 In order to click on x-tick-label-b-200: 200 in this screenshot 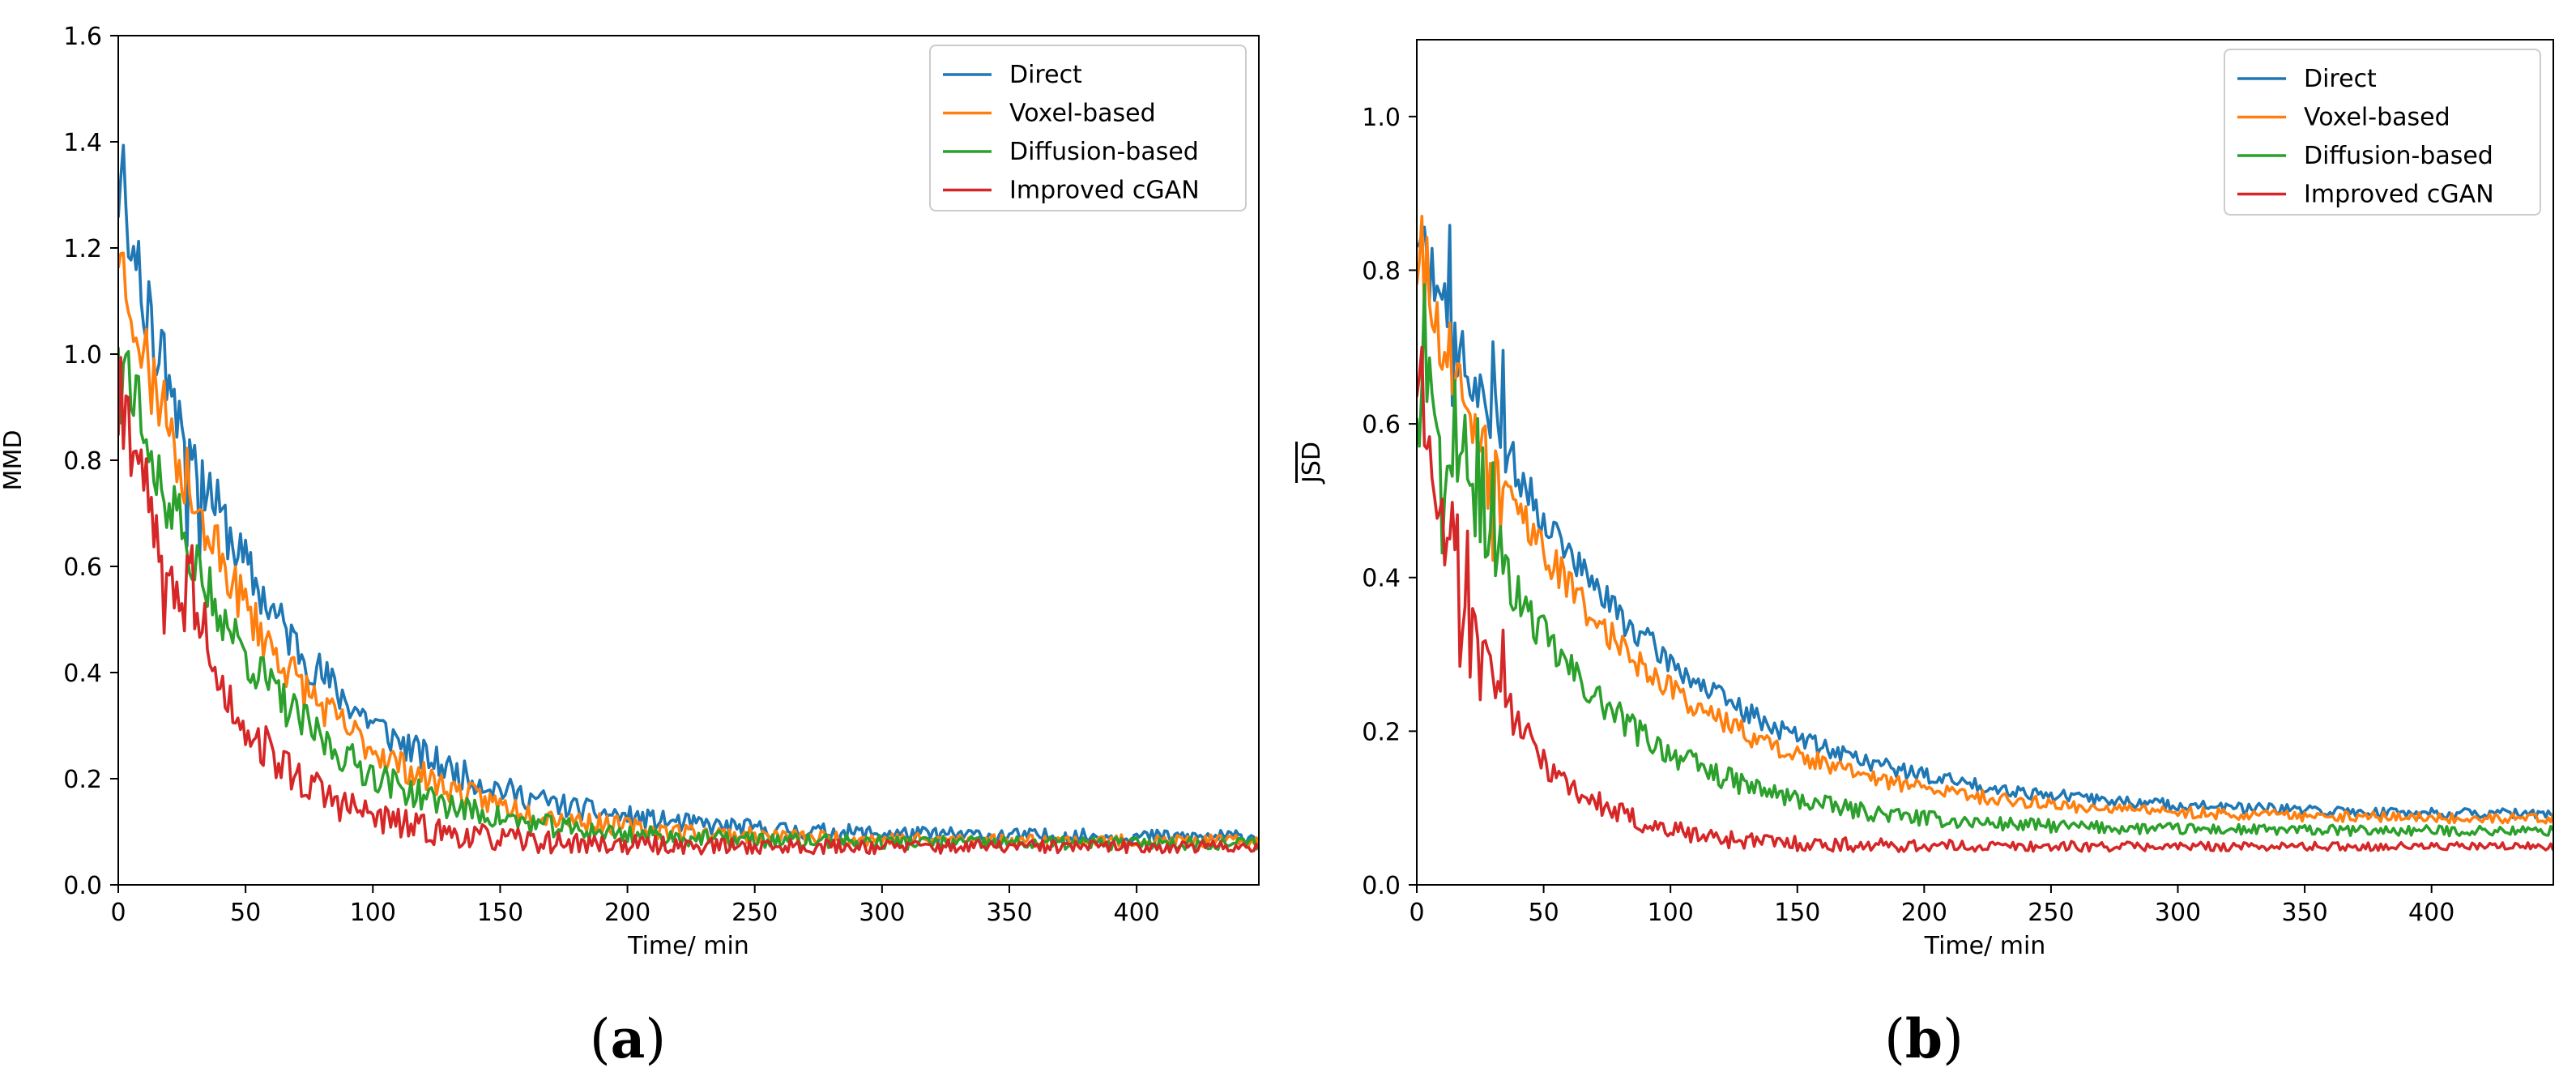, I will do `click(1924, 913)`.